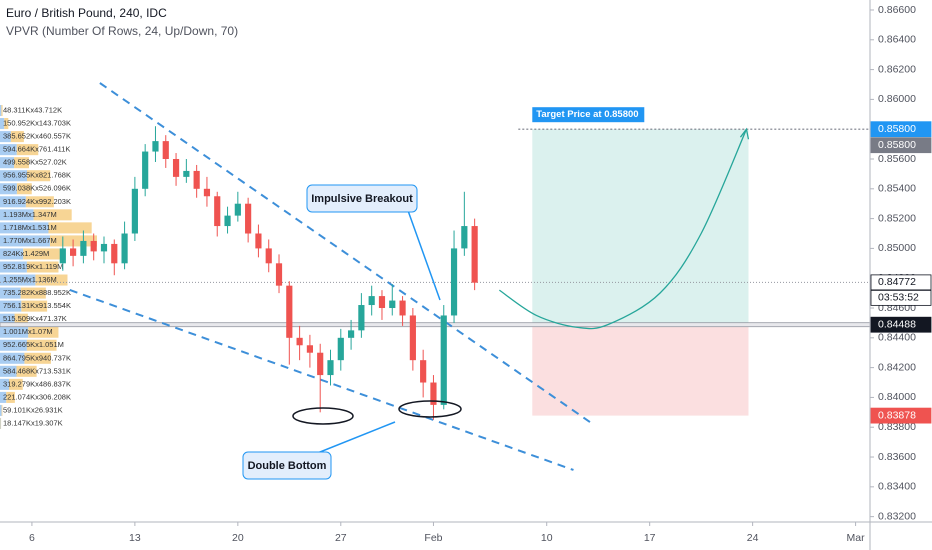 The width and height of the screenshot is (932, 550). Describe the element at coordinates (897, 145) in the screenshot. I see `price-tag-label: 0.85800` at that location.